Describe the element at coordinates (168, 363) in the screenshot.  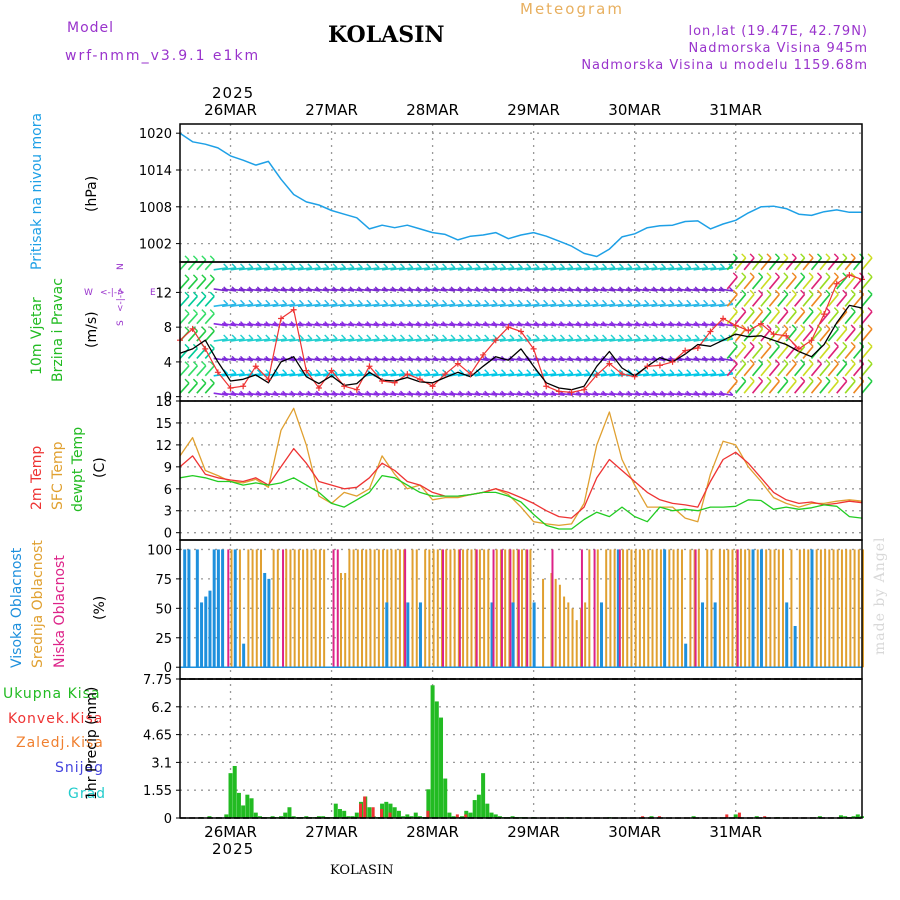
I see `y-tick-label: 4` at that location.